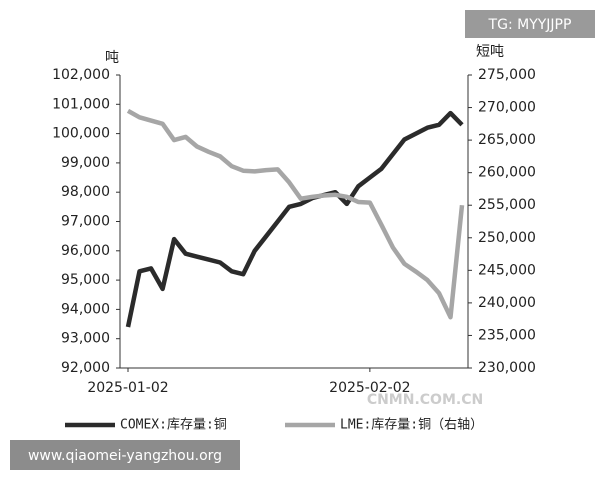  Describe the element at coordinates (81, 104) in the screenshot. I see `y-tick-label: 101,000` at that location.